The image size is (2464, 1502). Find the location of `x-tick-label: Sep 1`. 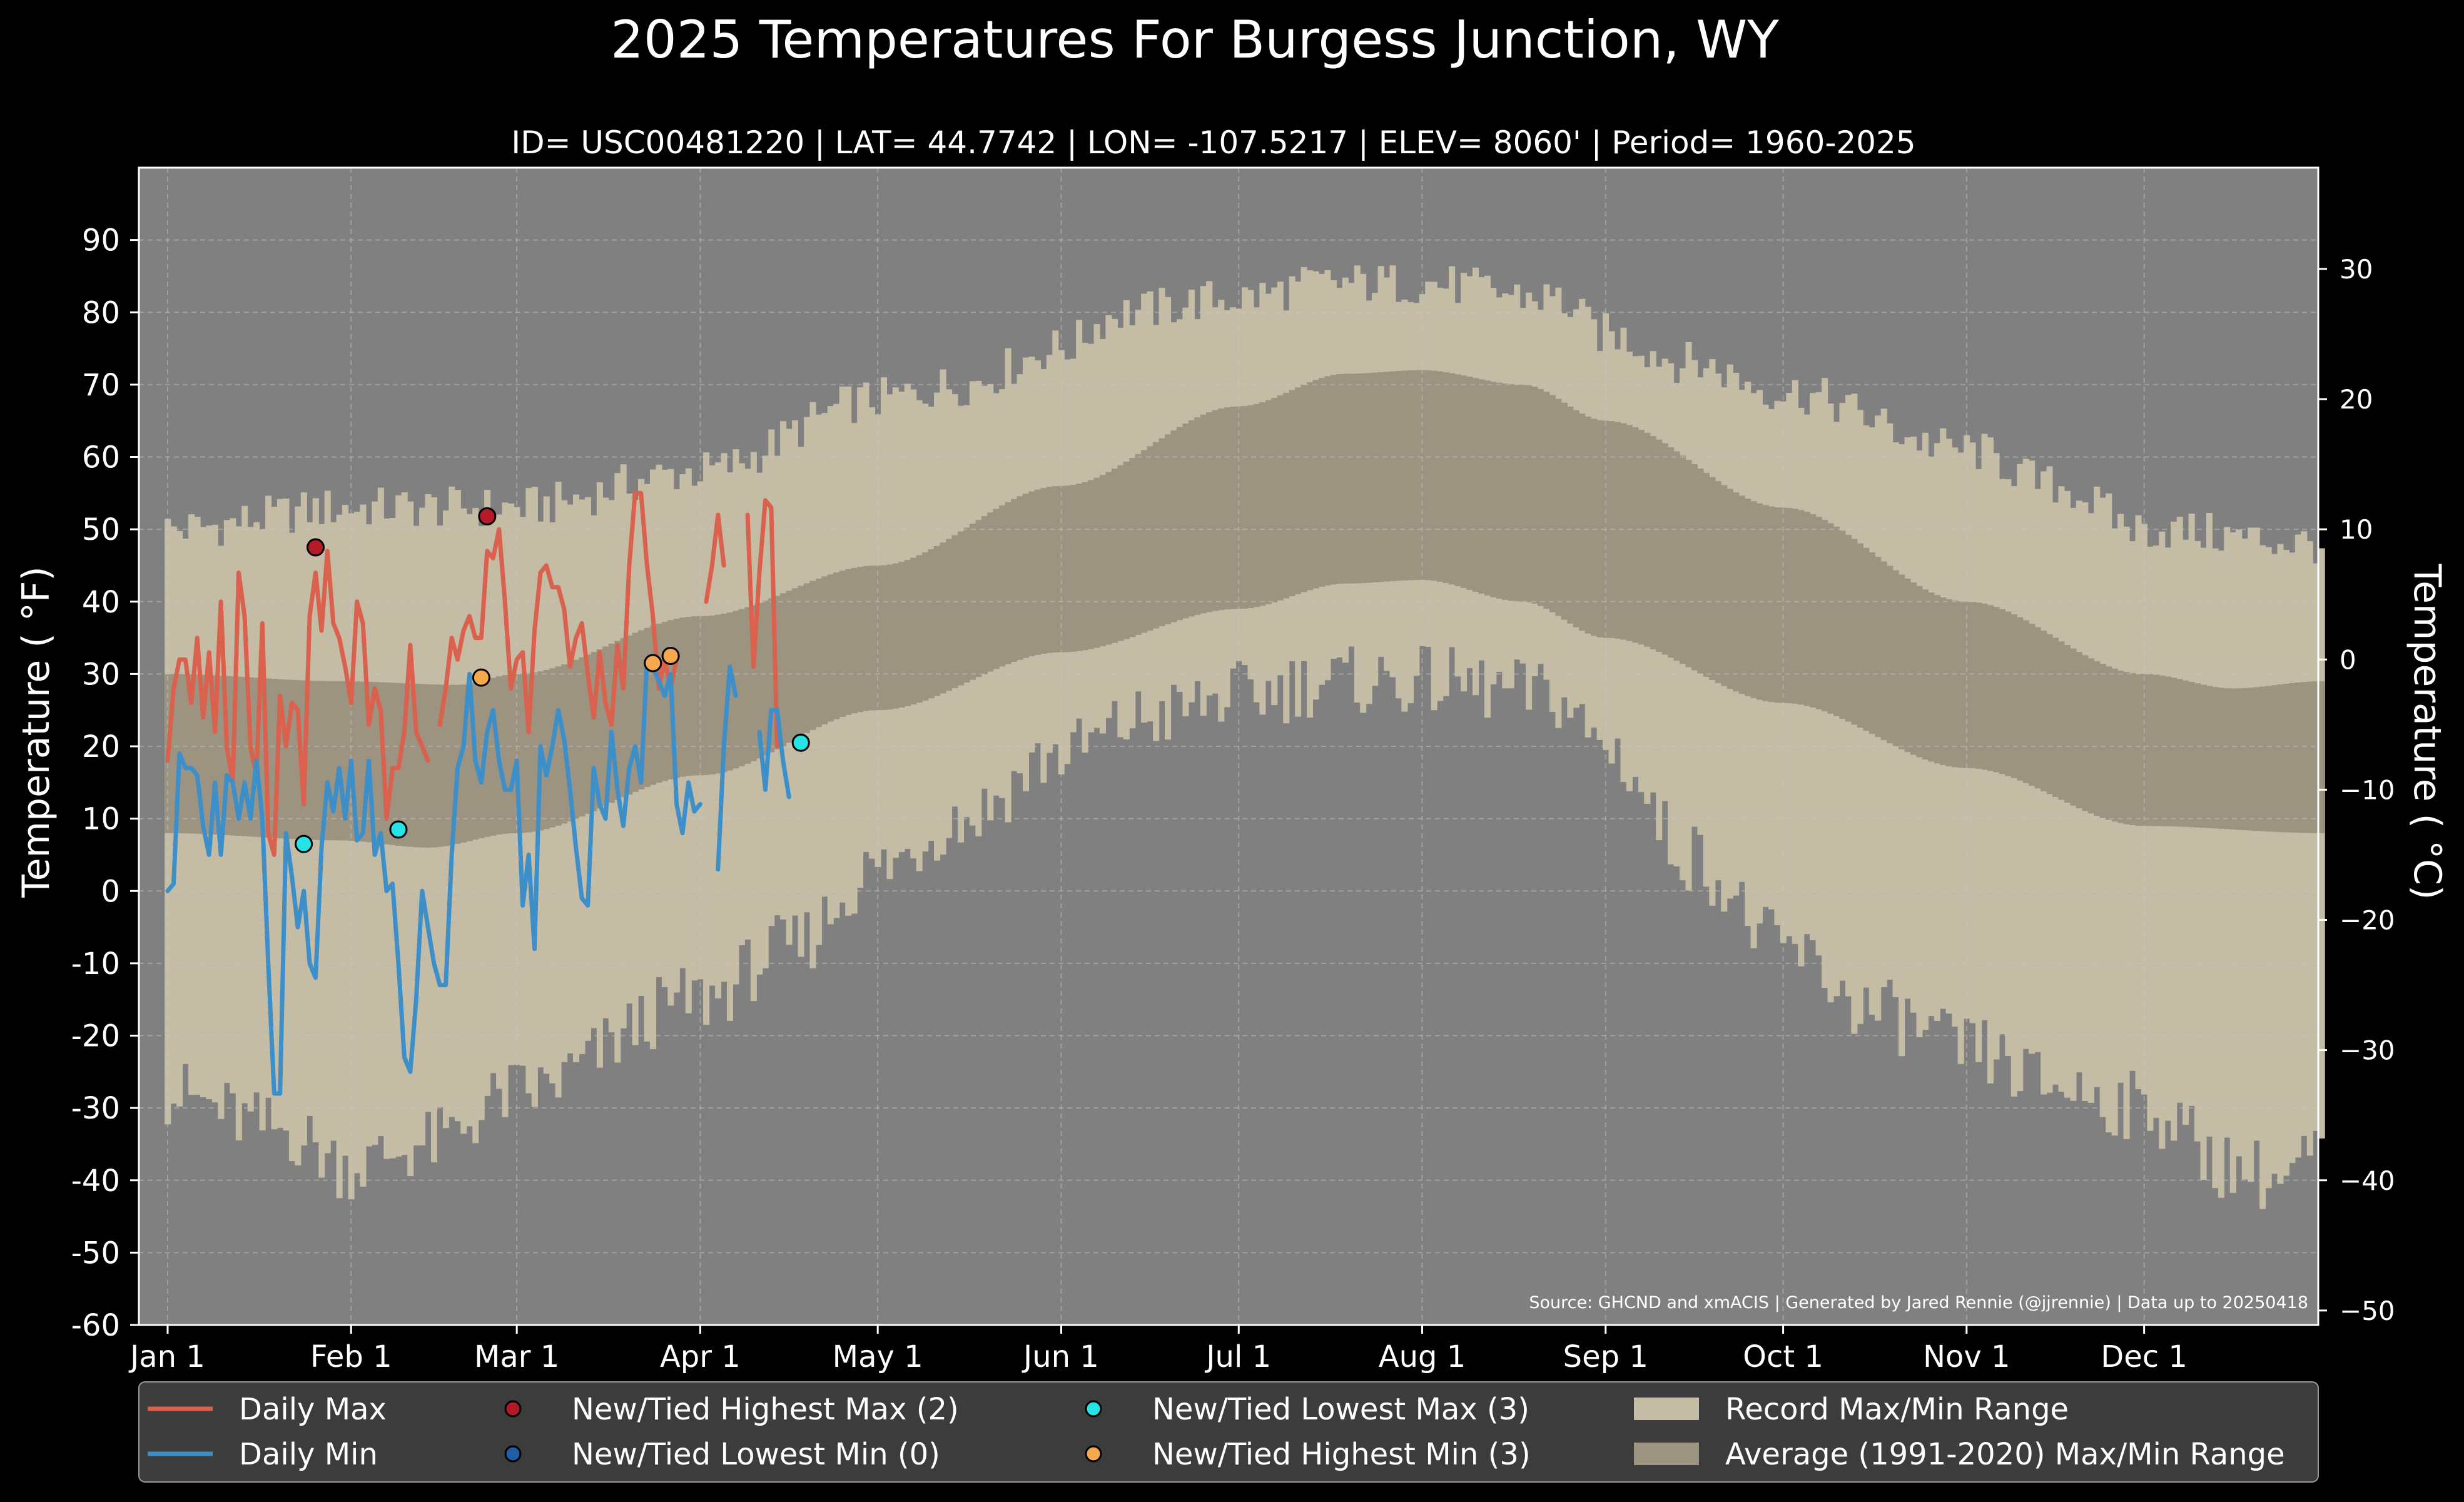

x-tick-label: Sep 1 is located at coordinates (1605, 1356).